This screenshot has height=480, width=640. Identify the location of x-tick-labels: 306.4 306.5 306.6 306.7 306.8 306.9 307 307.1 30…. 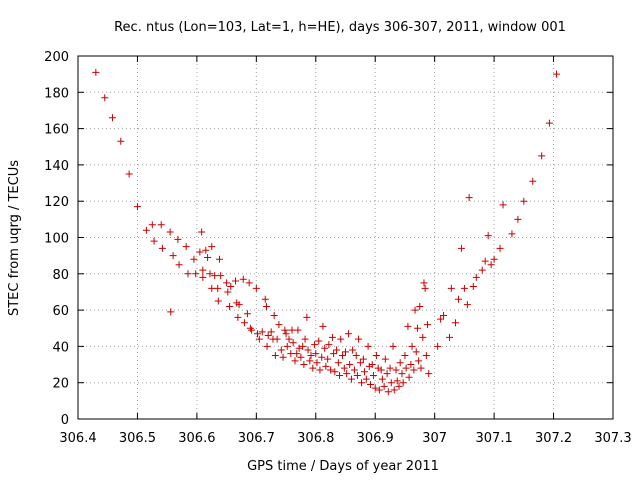
(345, 438).